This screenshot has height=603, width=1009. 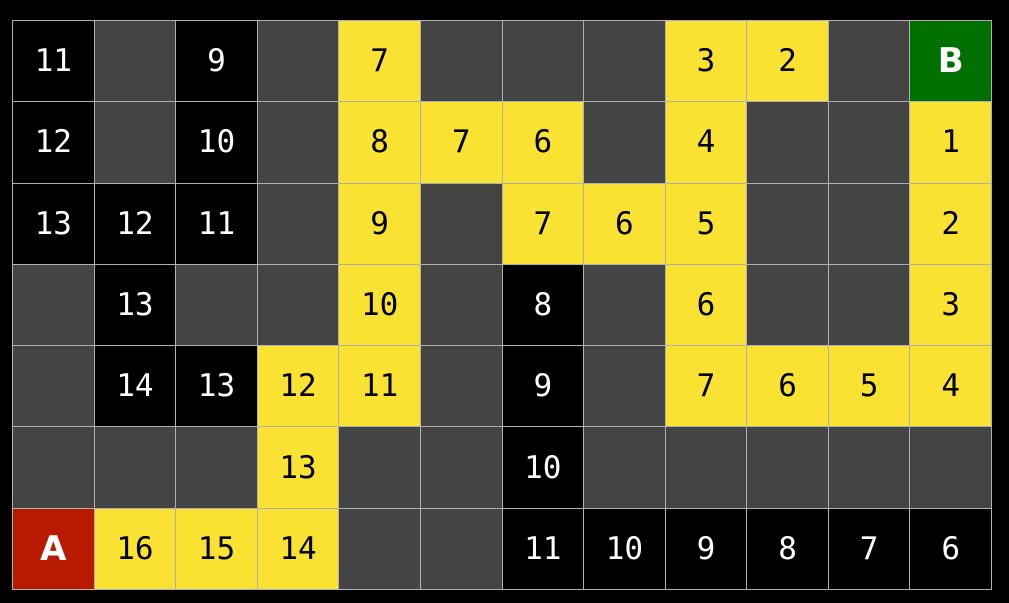 I want to click on grid-cell-path: 1, so click(x=950, y=142).